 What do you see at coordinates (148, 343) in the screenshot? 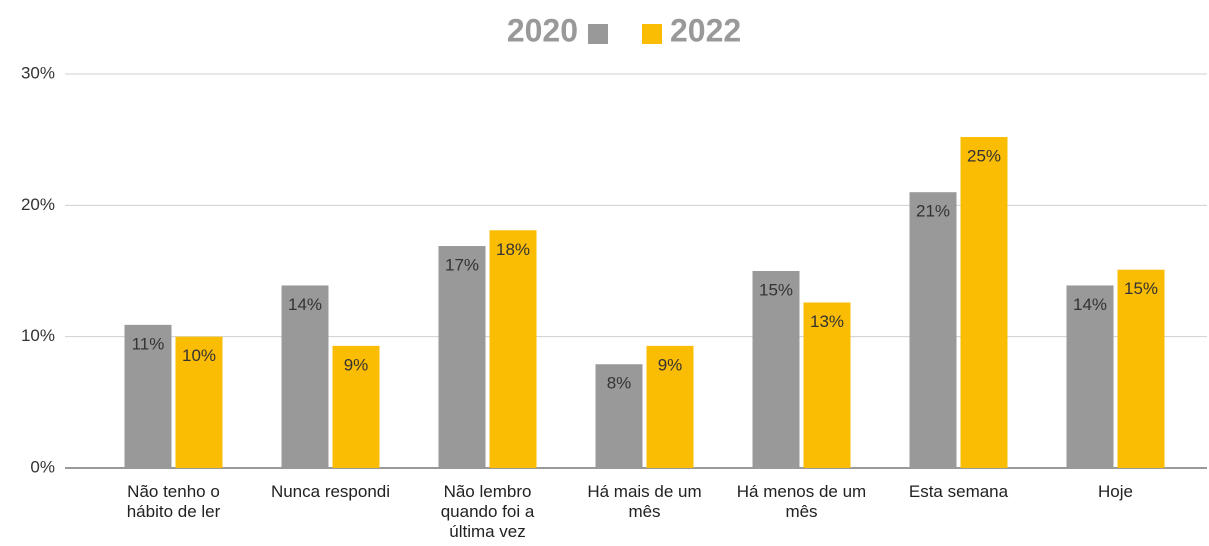
I see `data-label: 11%` at bounding box center [148, 343].